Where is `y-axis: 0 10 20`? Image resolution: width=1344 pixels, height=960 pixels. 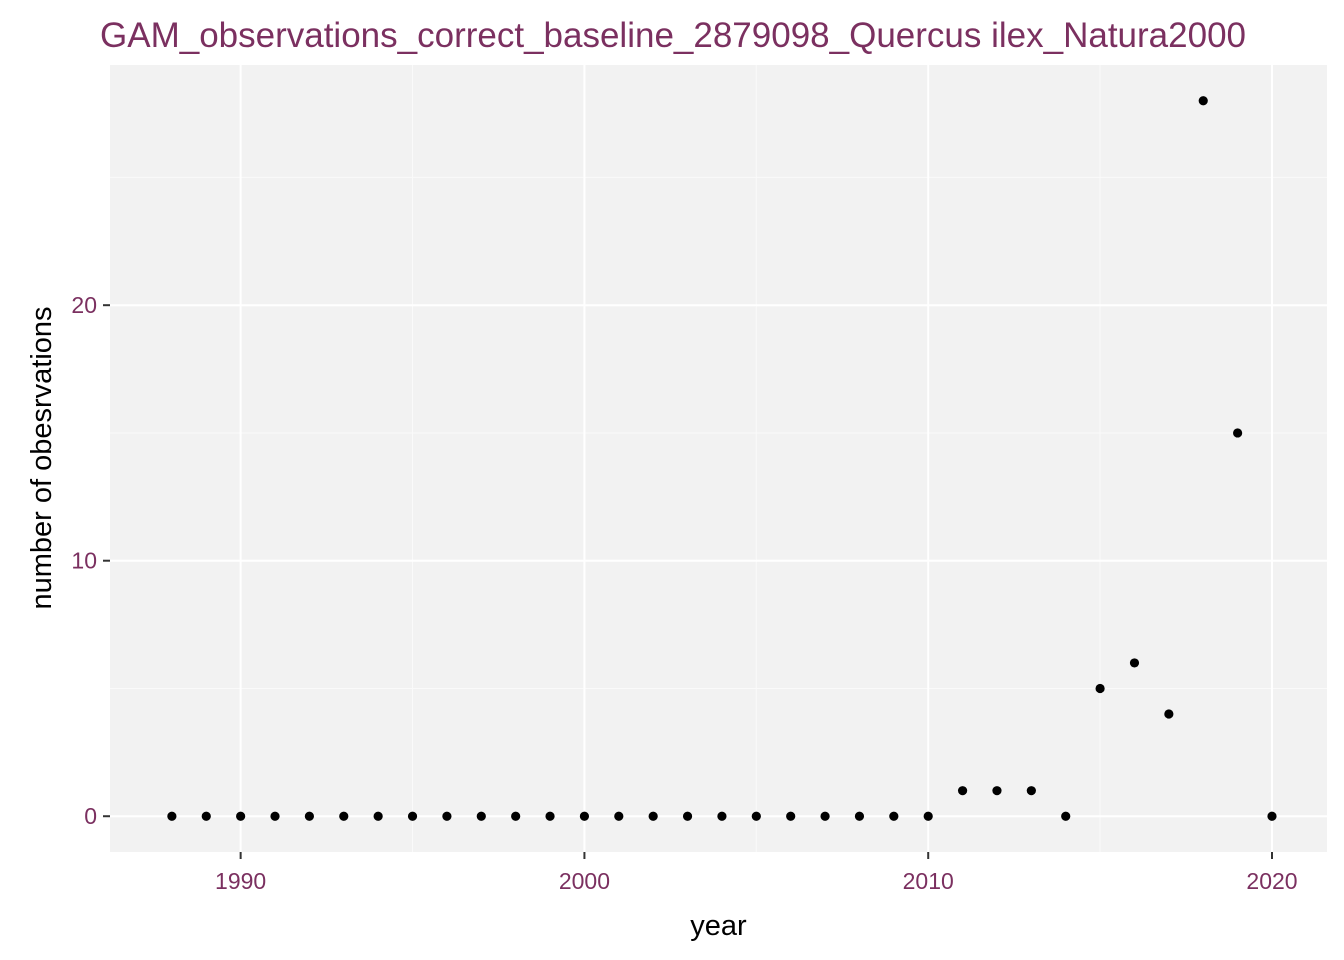
y-axis: 0 10 20 is located at coordinates (90, 560).